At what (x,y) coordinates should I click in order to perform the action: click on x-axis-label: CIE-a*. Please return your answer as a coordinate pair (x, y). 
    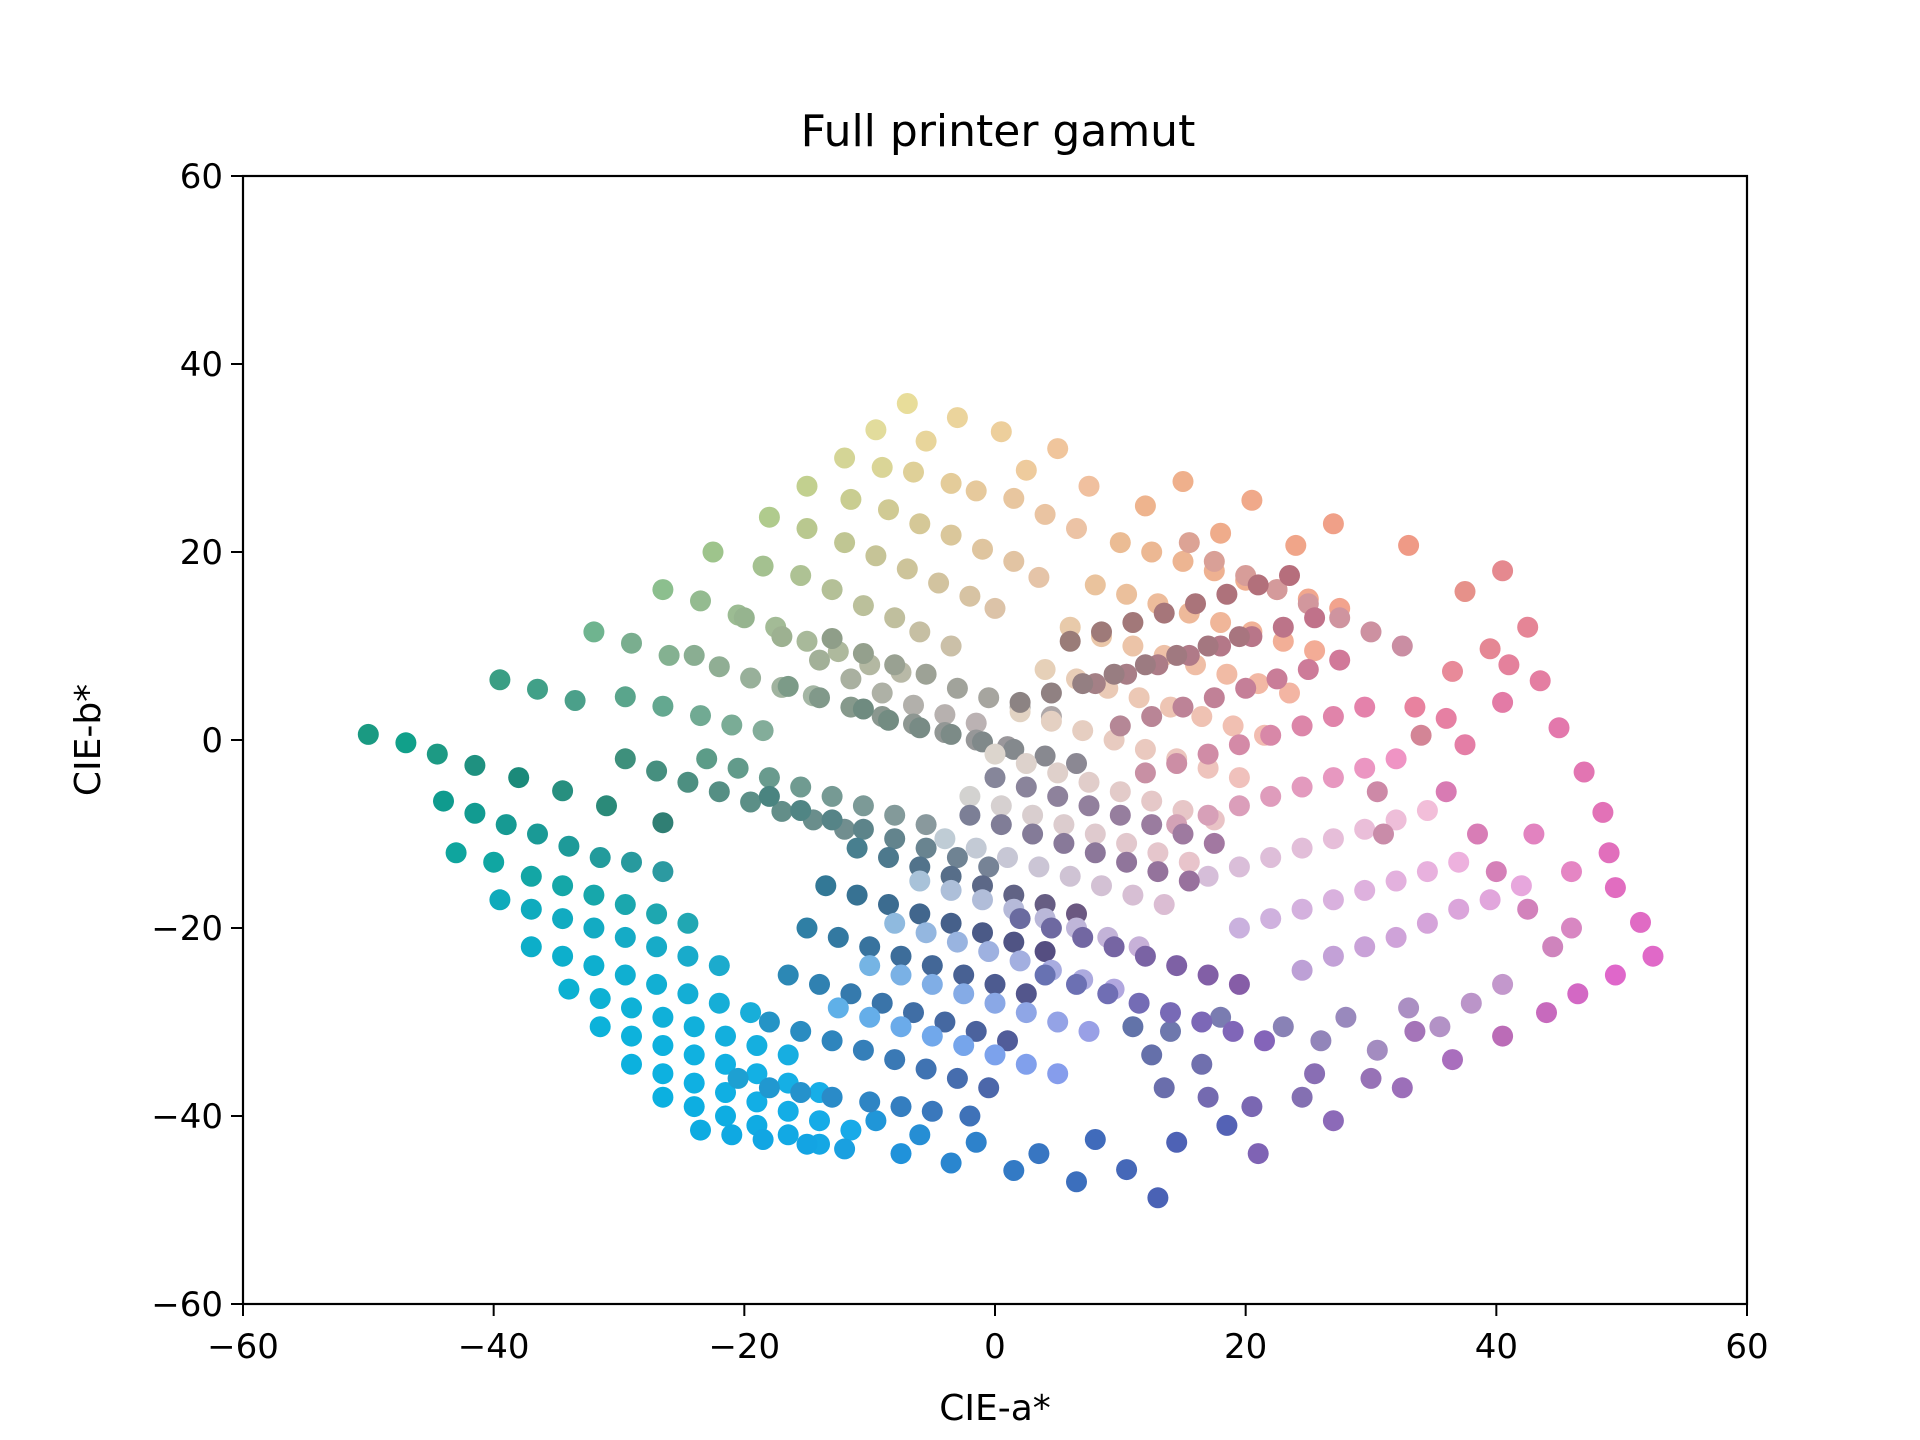
    Looking at the image, I should click on (995, 1408).